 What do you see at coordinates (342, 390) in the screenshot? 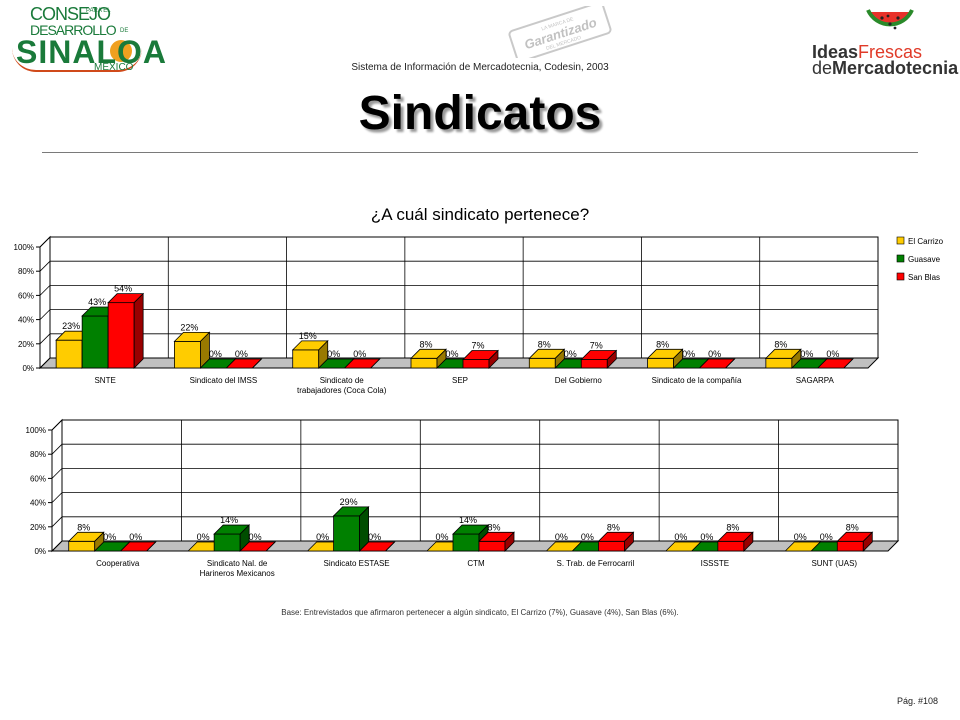
I see `category-label: trabajadores (Coca Cola)` at bounding box center [342, 390].